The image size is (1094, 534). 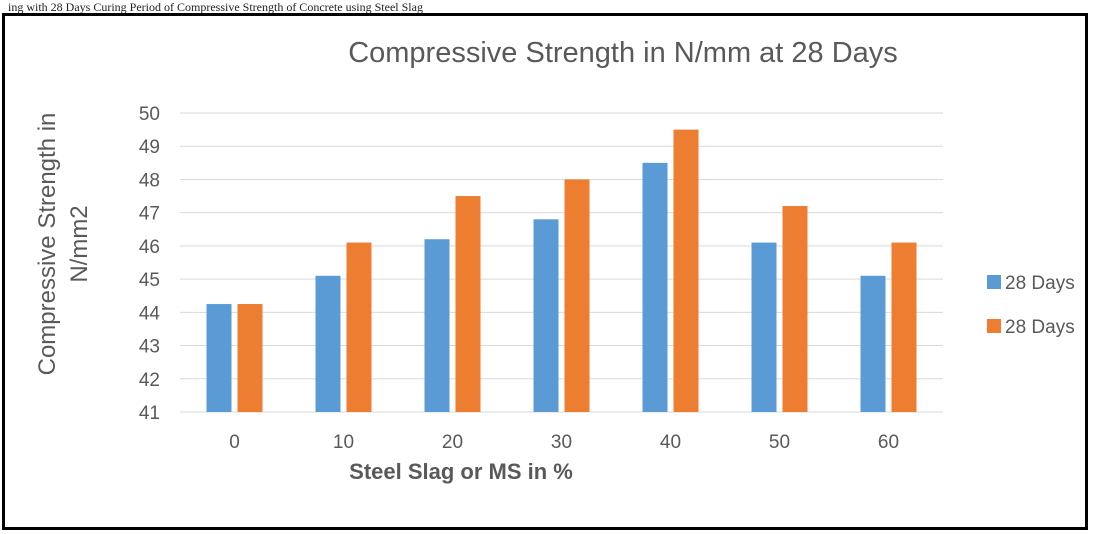 What do you see at coordinates (1031, 305) in the screenshot?
I see `legend: 28 Days 28 Days` at bounding box center [1031, 305].